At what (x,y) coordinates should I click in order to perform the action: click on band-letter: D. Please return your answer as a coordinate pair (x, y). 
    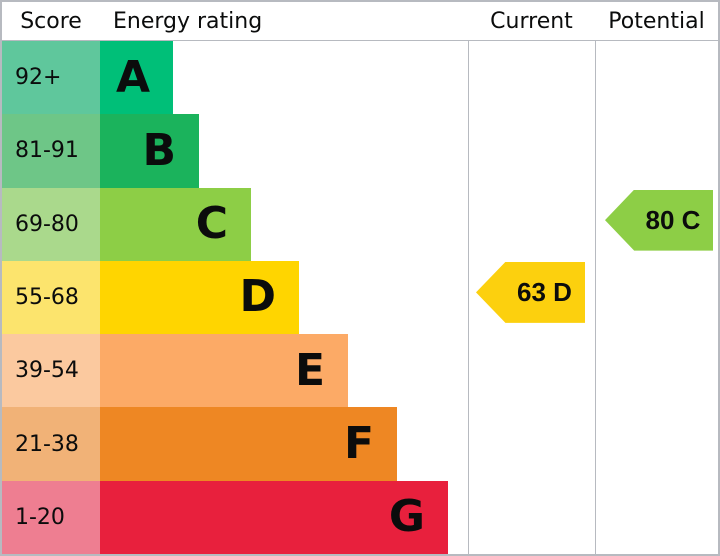
    Looking at the image, I should click on (257, 297).